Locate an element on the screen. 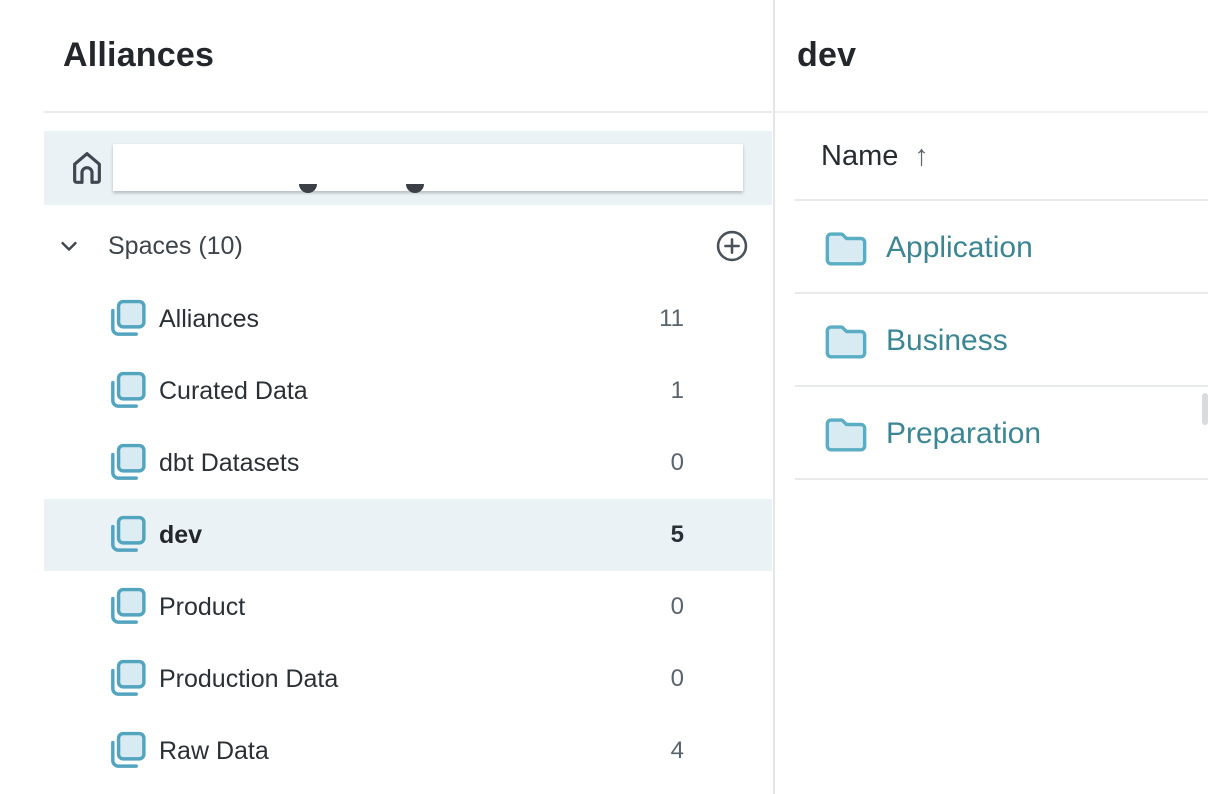 The image size is (1208, 794). folder-name-link: Preparation is located at coordinates (964, 433).